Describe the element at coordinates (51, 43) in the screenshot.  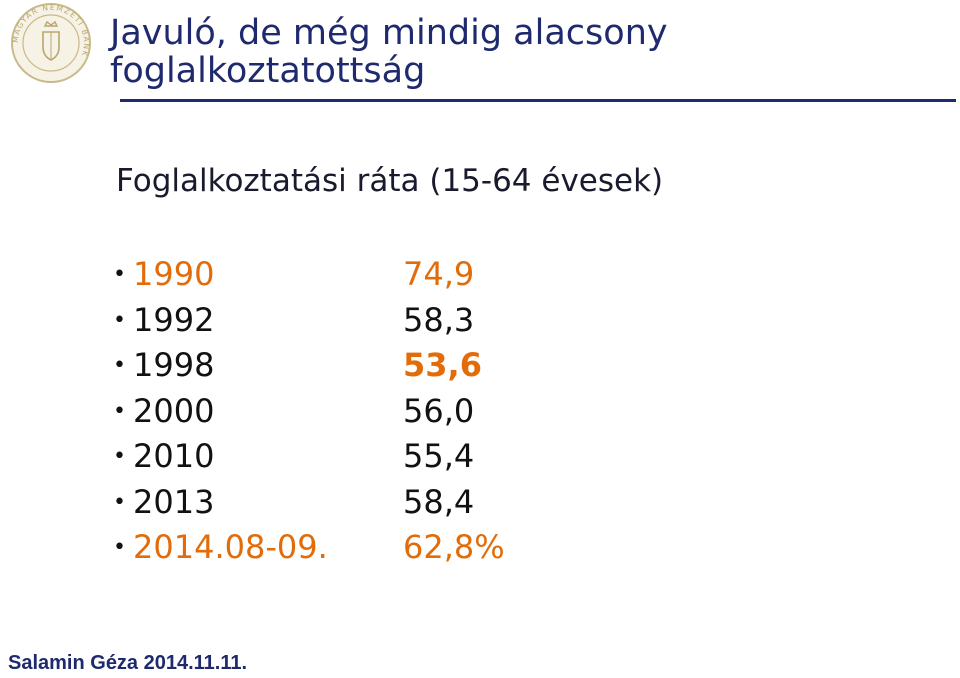
I see `central-bank-seal-icon: MAGYAR NEMZETI BANK` at that location.